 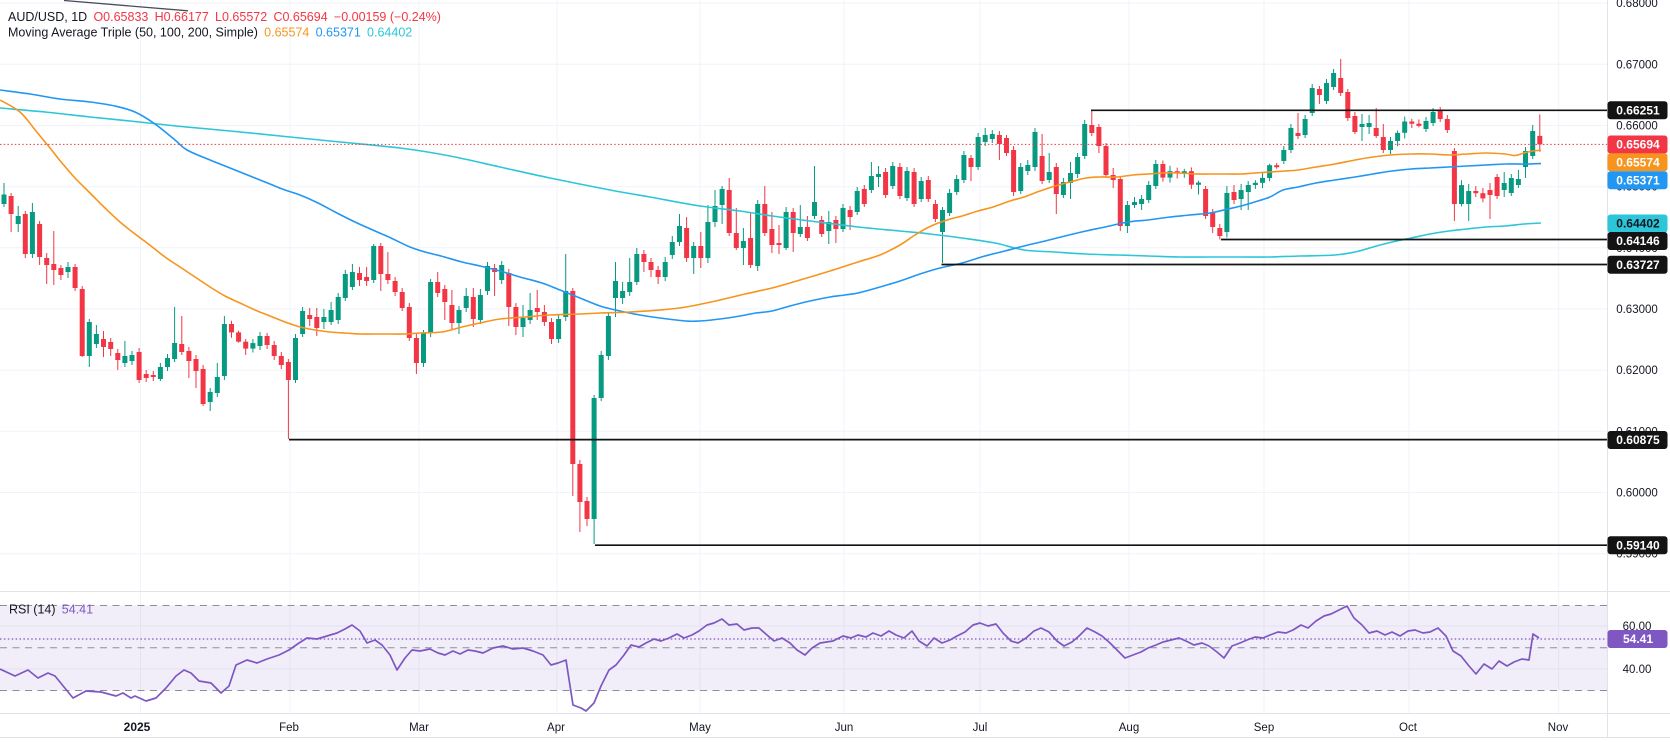 What do you see at coordinates (1638, 163) in the screenshot?
I see `svg-text: 0.65574` at bounding box center [1638, 163].